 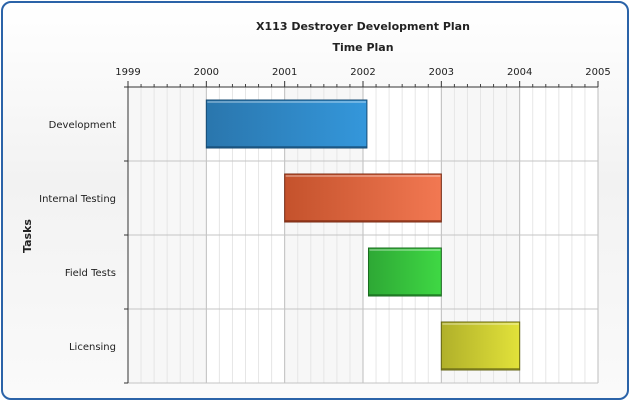 What do you see at coordinates (90, 273) in the screenshot?
I see `task-label: Field Tests` at bounding box center [90, 273].